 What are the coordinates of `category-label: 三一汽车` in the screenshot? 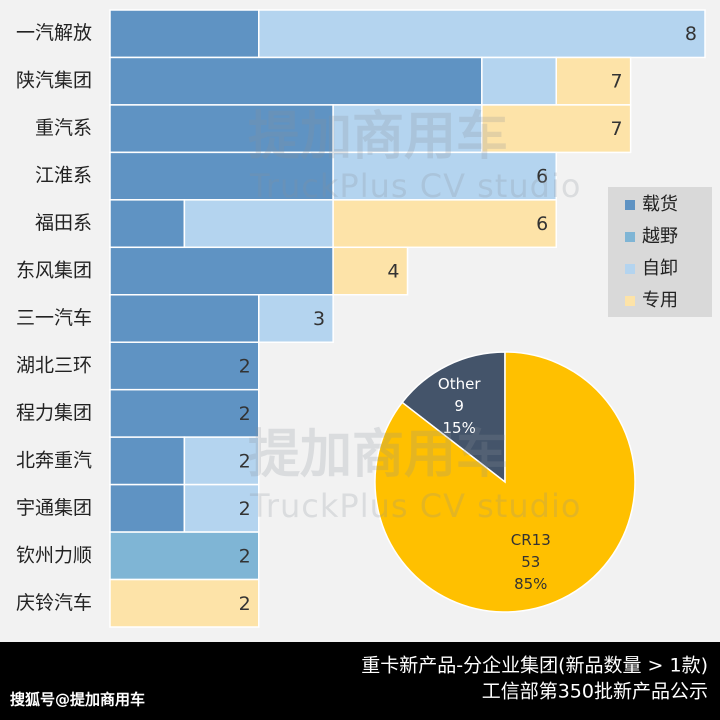 It's located at (54, 318).